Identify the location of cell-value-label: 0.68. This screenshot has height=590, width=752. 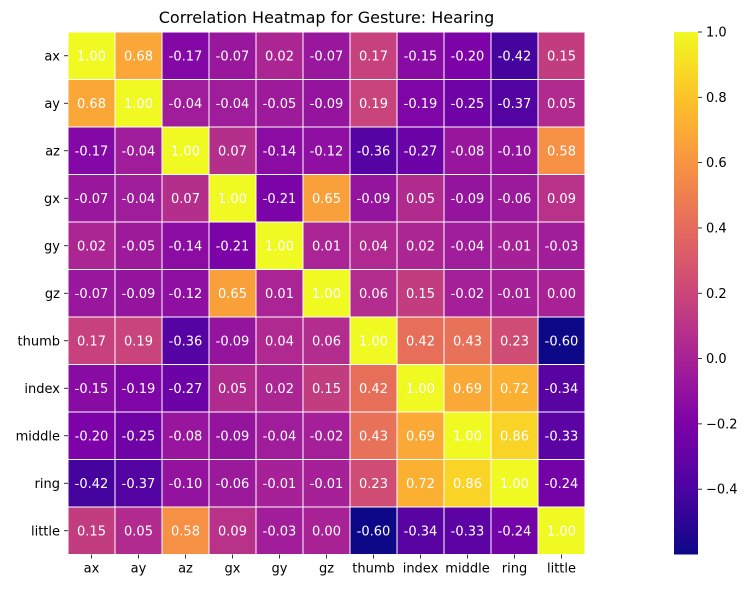
(138, 56).